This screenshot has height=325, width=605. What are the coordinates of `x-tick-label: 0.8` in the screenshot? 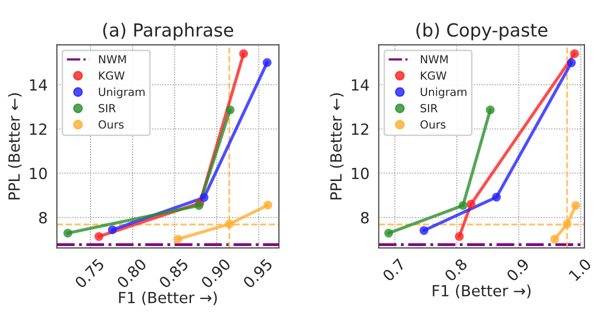 It's located at (456, 270).